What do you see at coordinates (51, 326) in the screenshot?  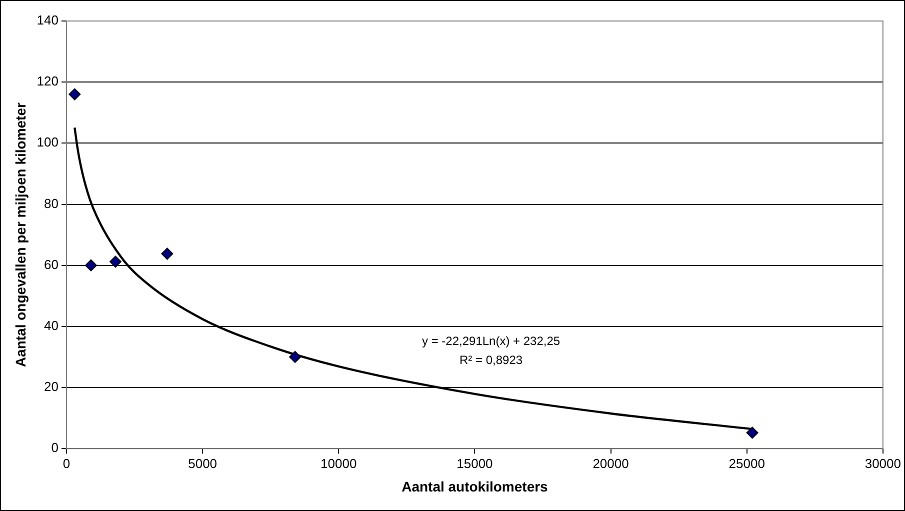 I see `y-tick-label: 40` at bounding box center [51, 326].